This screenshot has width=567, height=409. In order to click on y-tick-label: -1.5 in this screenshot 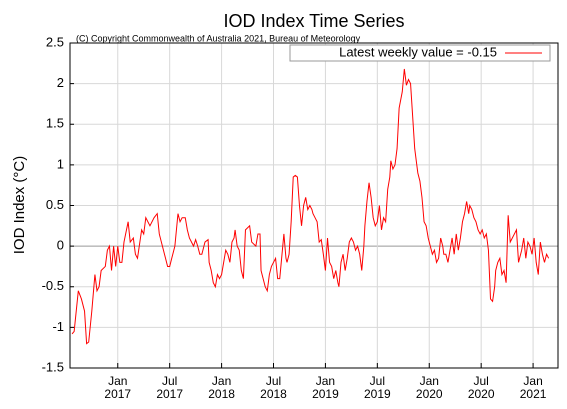, I will do `click(53, 366)`.